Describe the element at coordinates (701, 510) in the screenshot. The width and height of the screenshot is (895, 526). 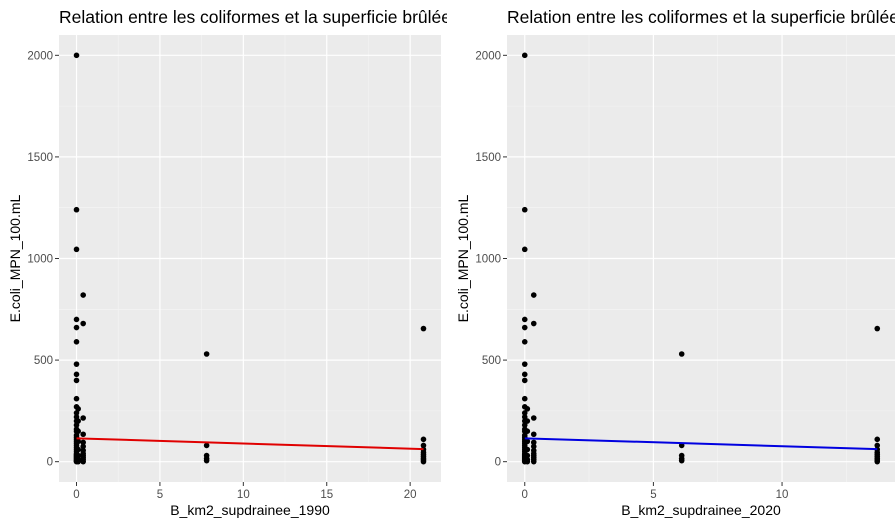
I see `x-axis-title: B_km2_supdrainee_2020` at that location.